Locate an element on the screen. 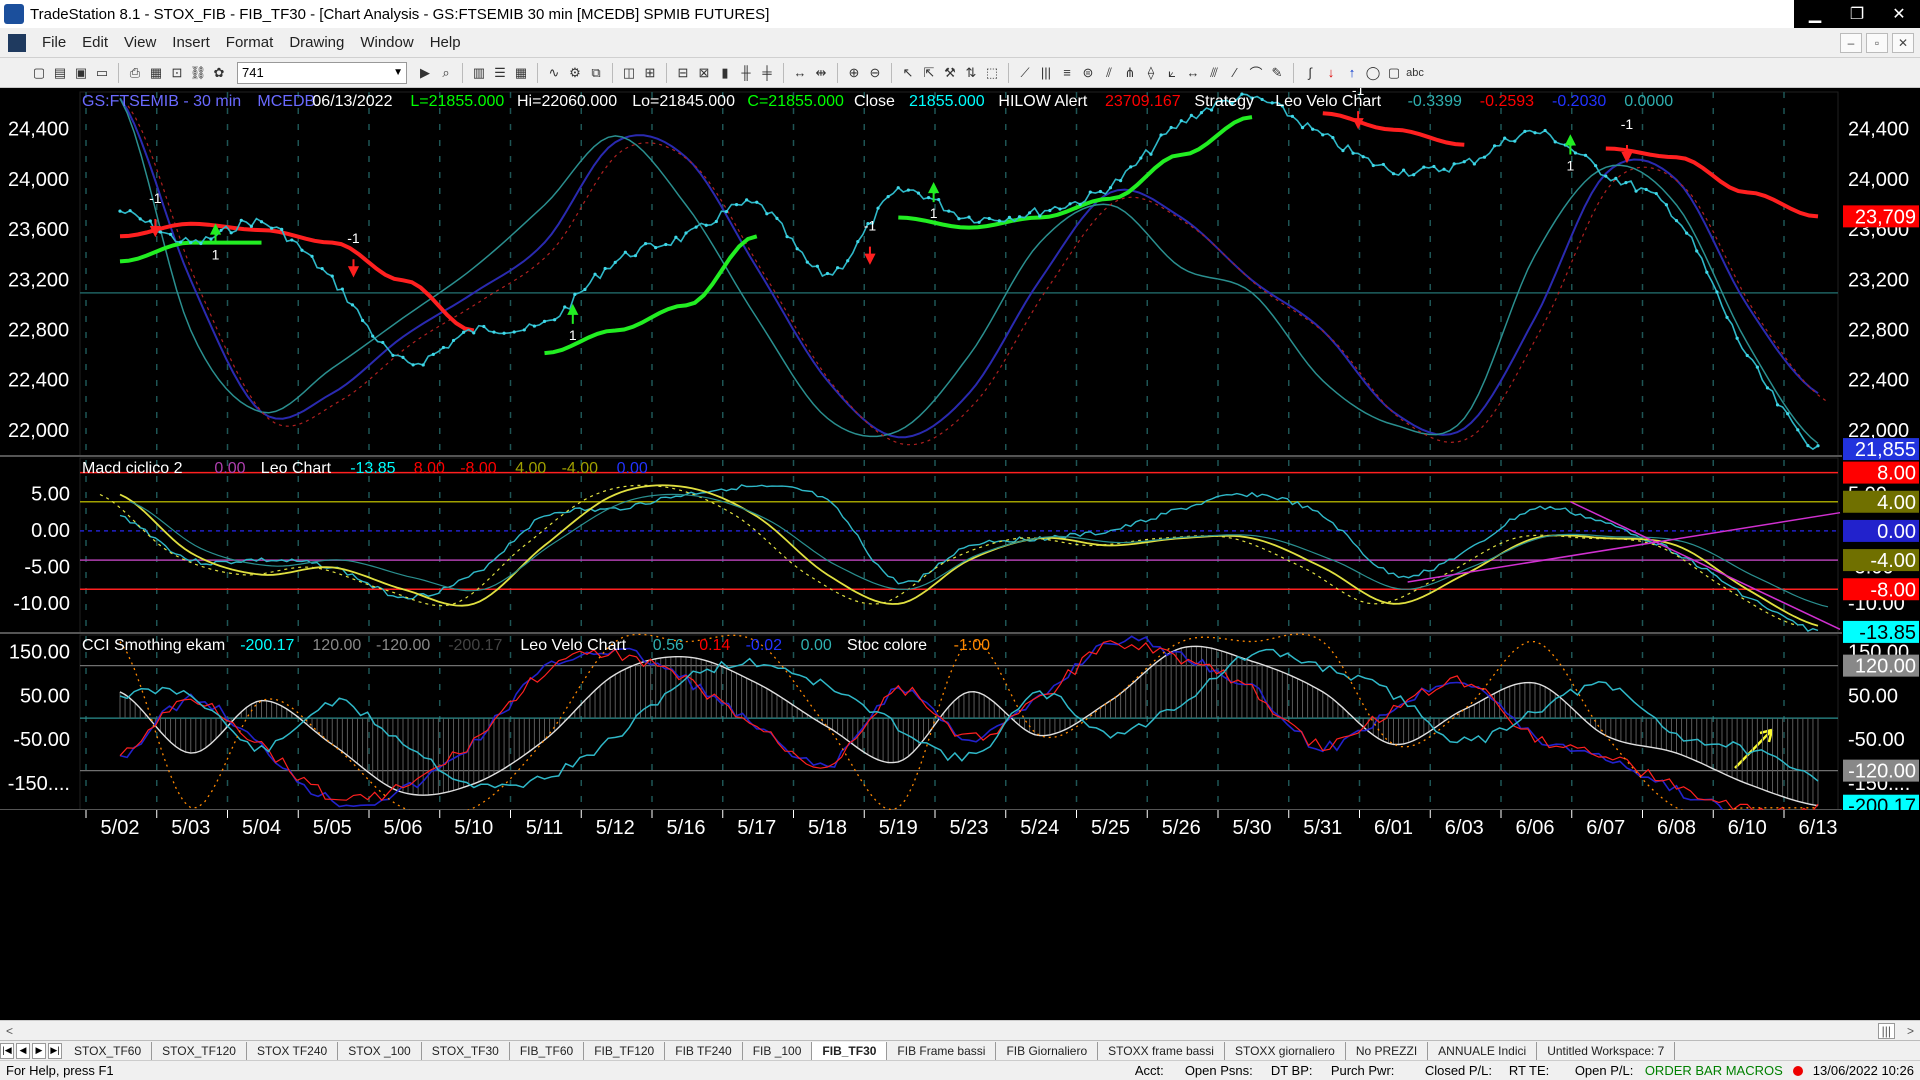  pointer-icon: ↖ is located at coordinates (908, 72).